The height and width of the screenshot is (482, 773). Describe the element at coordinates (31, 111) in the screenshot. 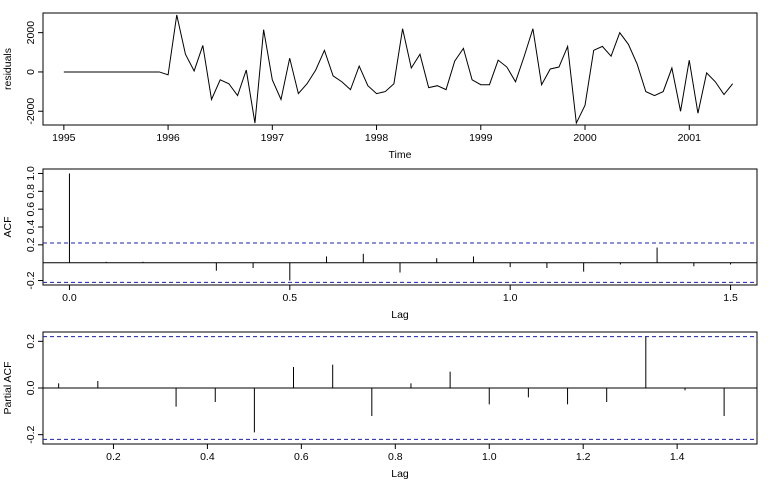

I see `y-tick-label: -2000` at that location.